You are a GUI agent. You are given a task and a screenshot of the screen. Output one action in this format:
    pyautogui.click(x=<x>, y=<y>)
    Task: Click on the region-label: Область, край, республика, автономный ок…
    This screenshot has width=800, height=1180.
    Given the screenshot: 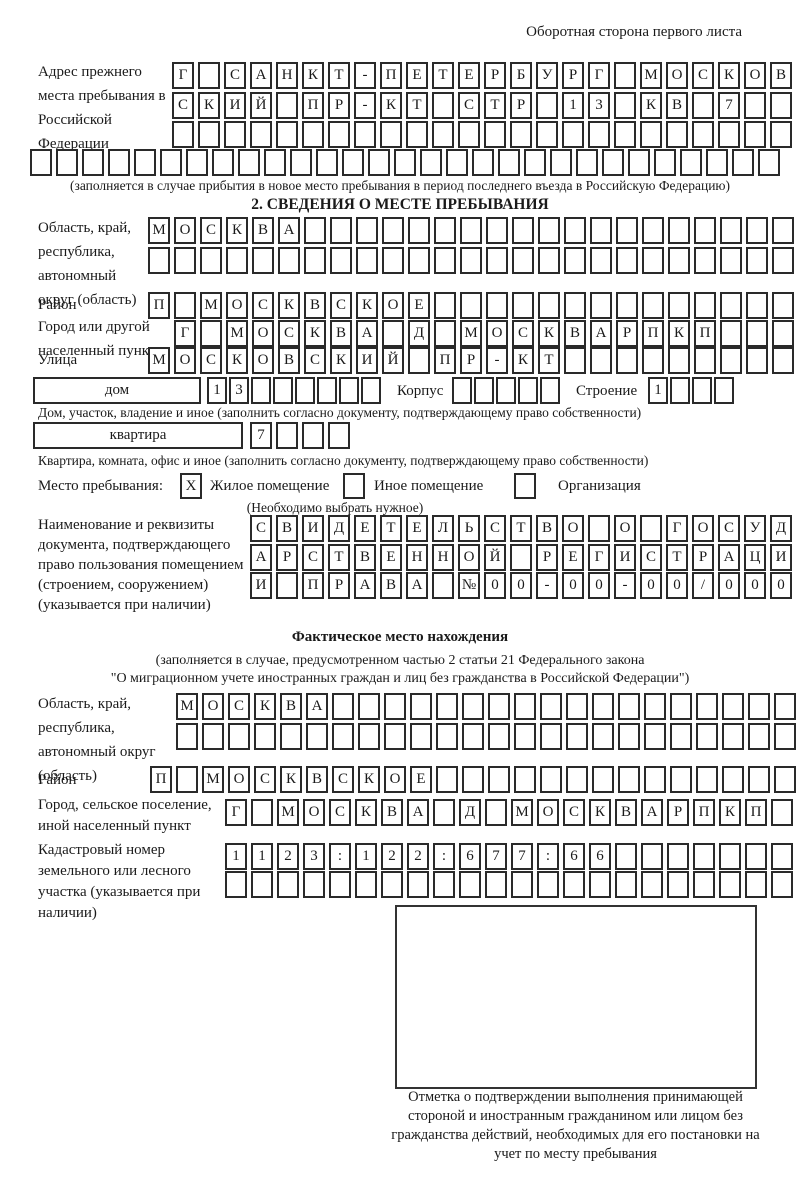 What is the action you would take?
    pyautogui.click(x=87, y=264)
    